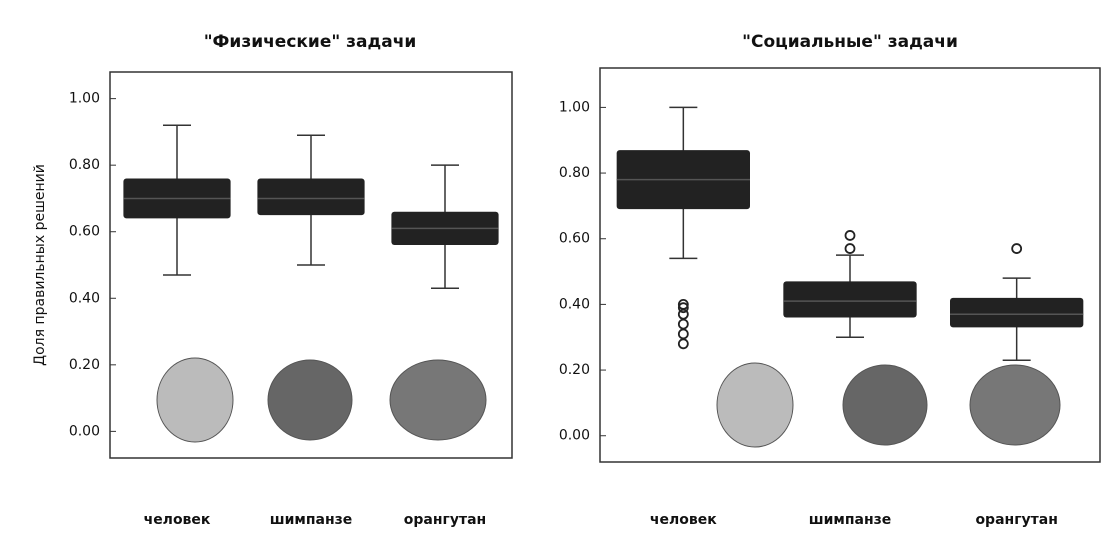 The image size is (1111, 558). I want to click on chart-title: "Социальные" задачи, so click(850, 42).